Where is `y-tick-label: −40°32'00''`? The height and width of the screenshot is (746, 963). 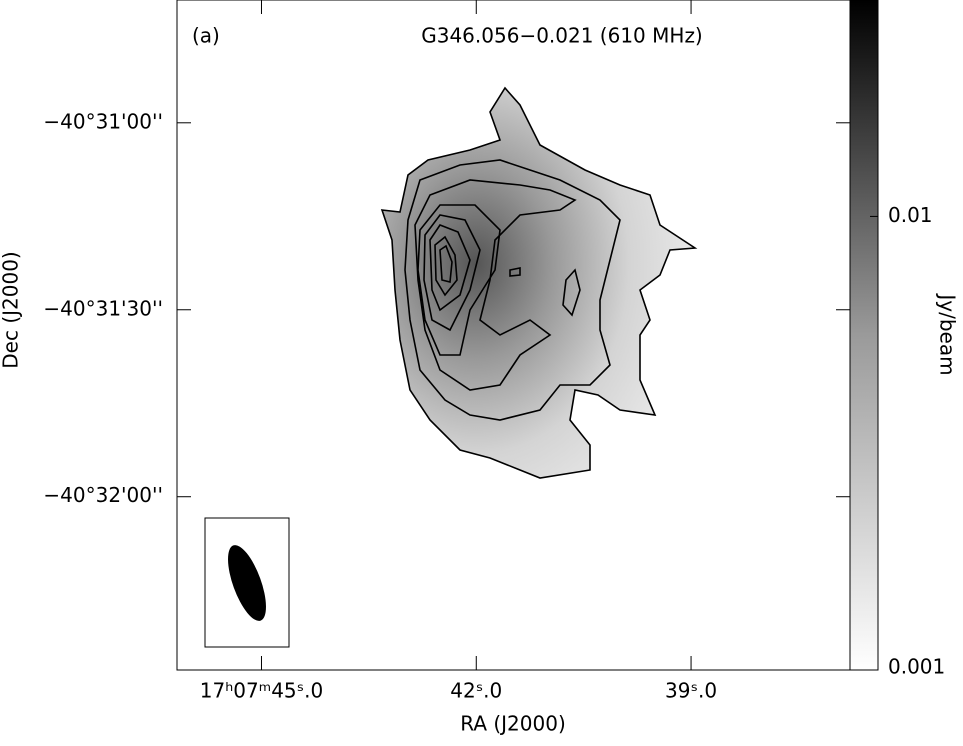
y-tick-label: −40°32'00'' is located at coordinates (103, 495).